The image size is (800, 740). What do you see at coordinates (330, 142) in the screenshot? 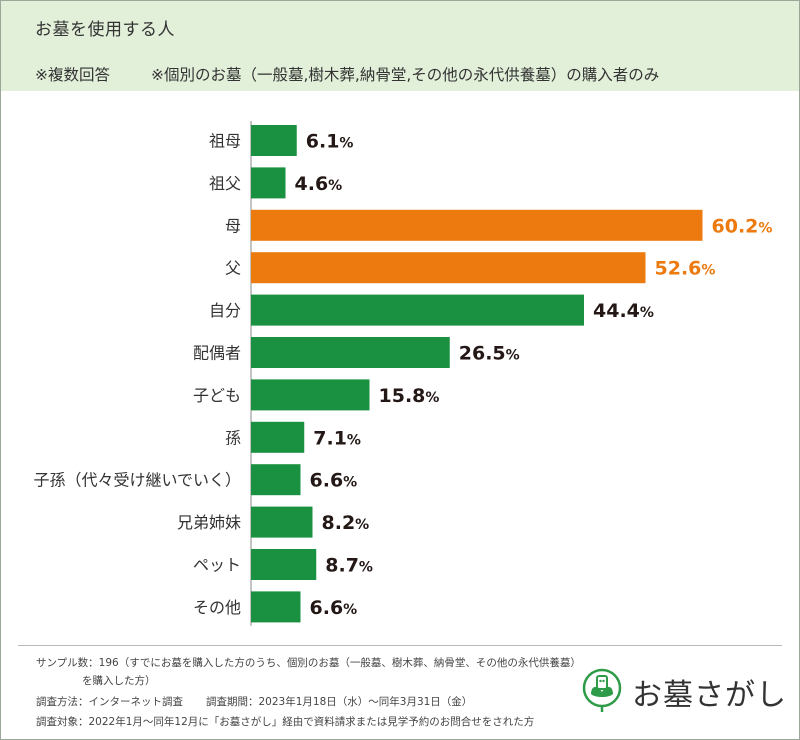
I see `value-label: 6.1%` at bounding box center [330, 142].